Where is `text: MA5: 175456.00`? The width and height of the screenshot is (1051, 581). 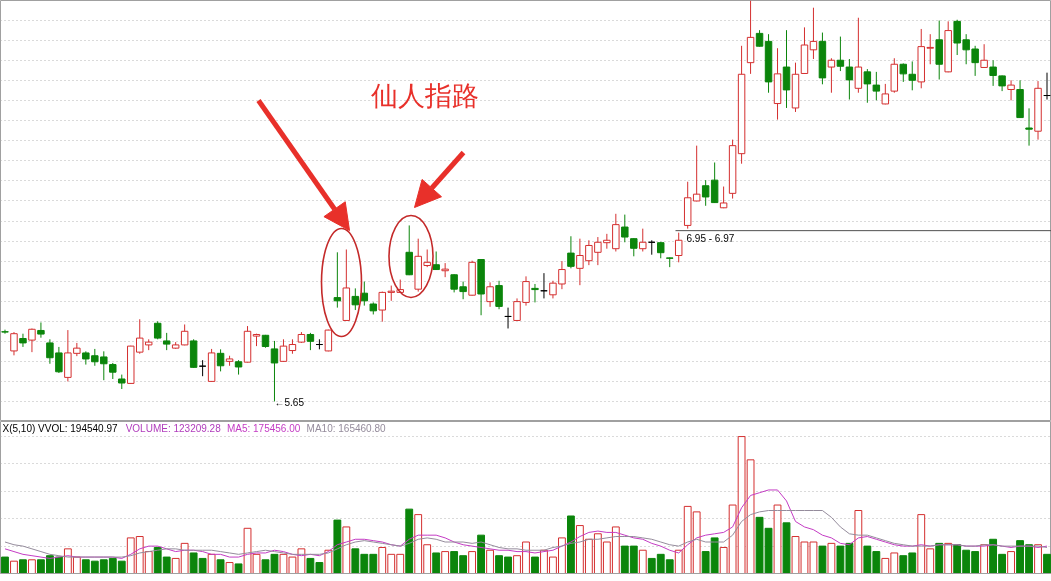 text: MA5: 175456.00 is located at coordinates (263, 428).